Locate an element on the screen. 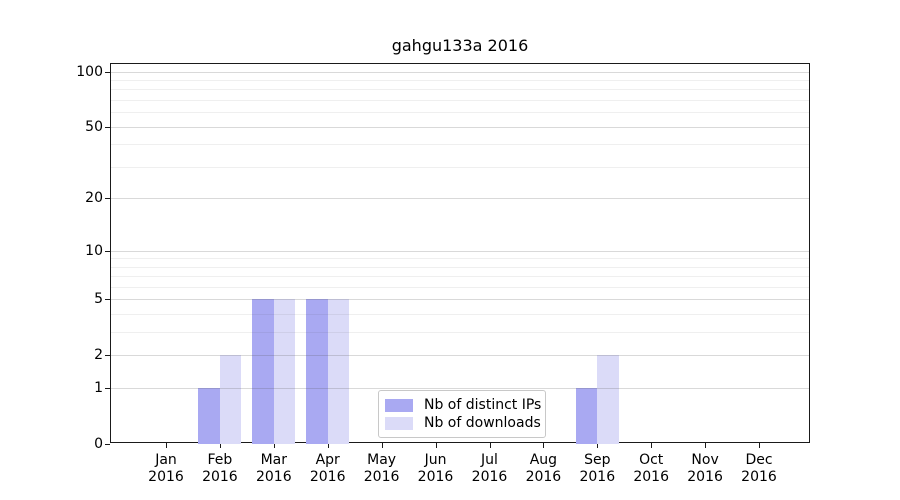  x-tick-label: Aug 2016 is located at coordinates (543, 468).